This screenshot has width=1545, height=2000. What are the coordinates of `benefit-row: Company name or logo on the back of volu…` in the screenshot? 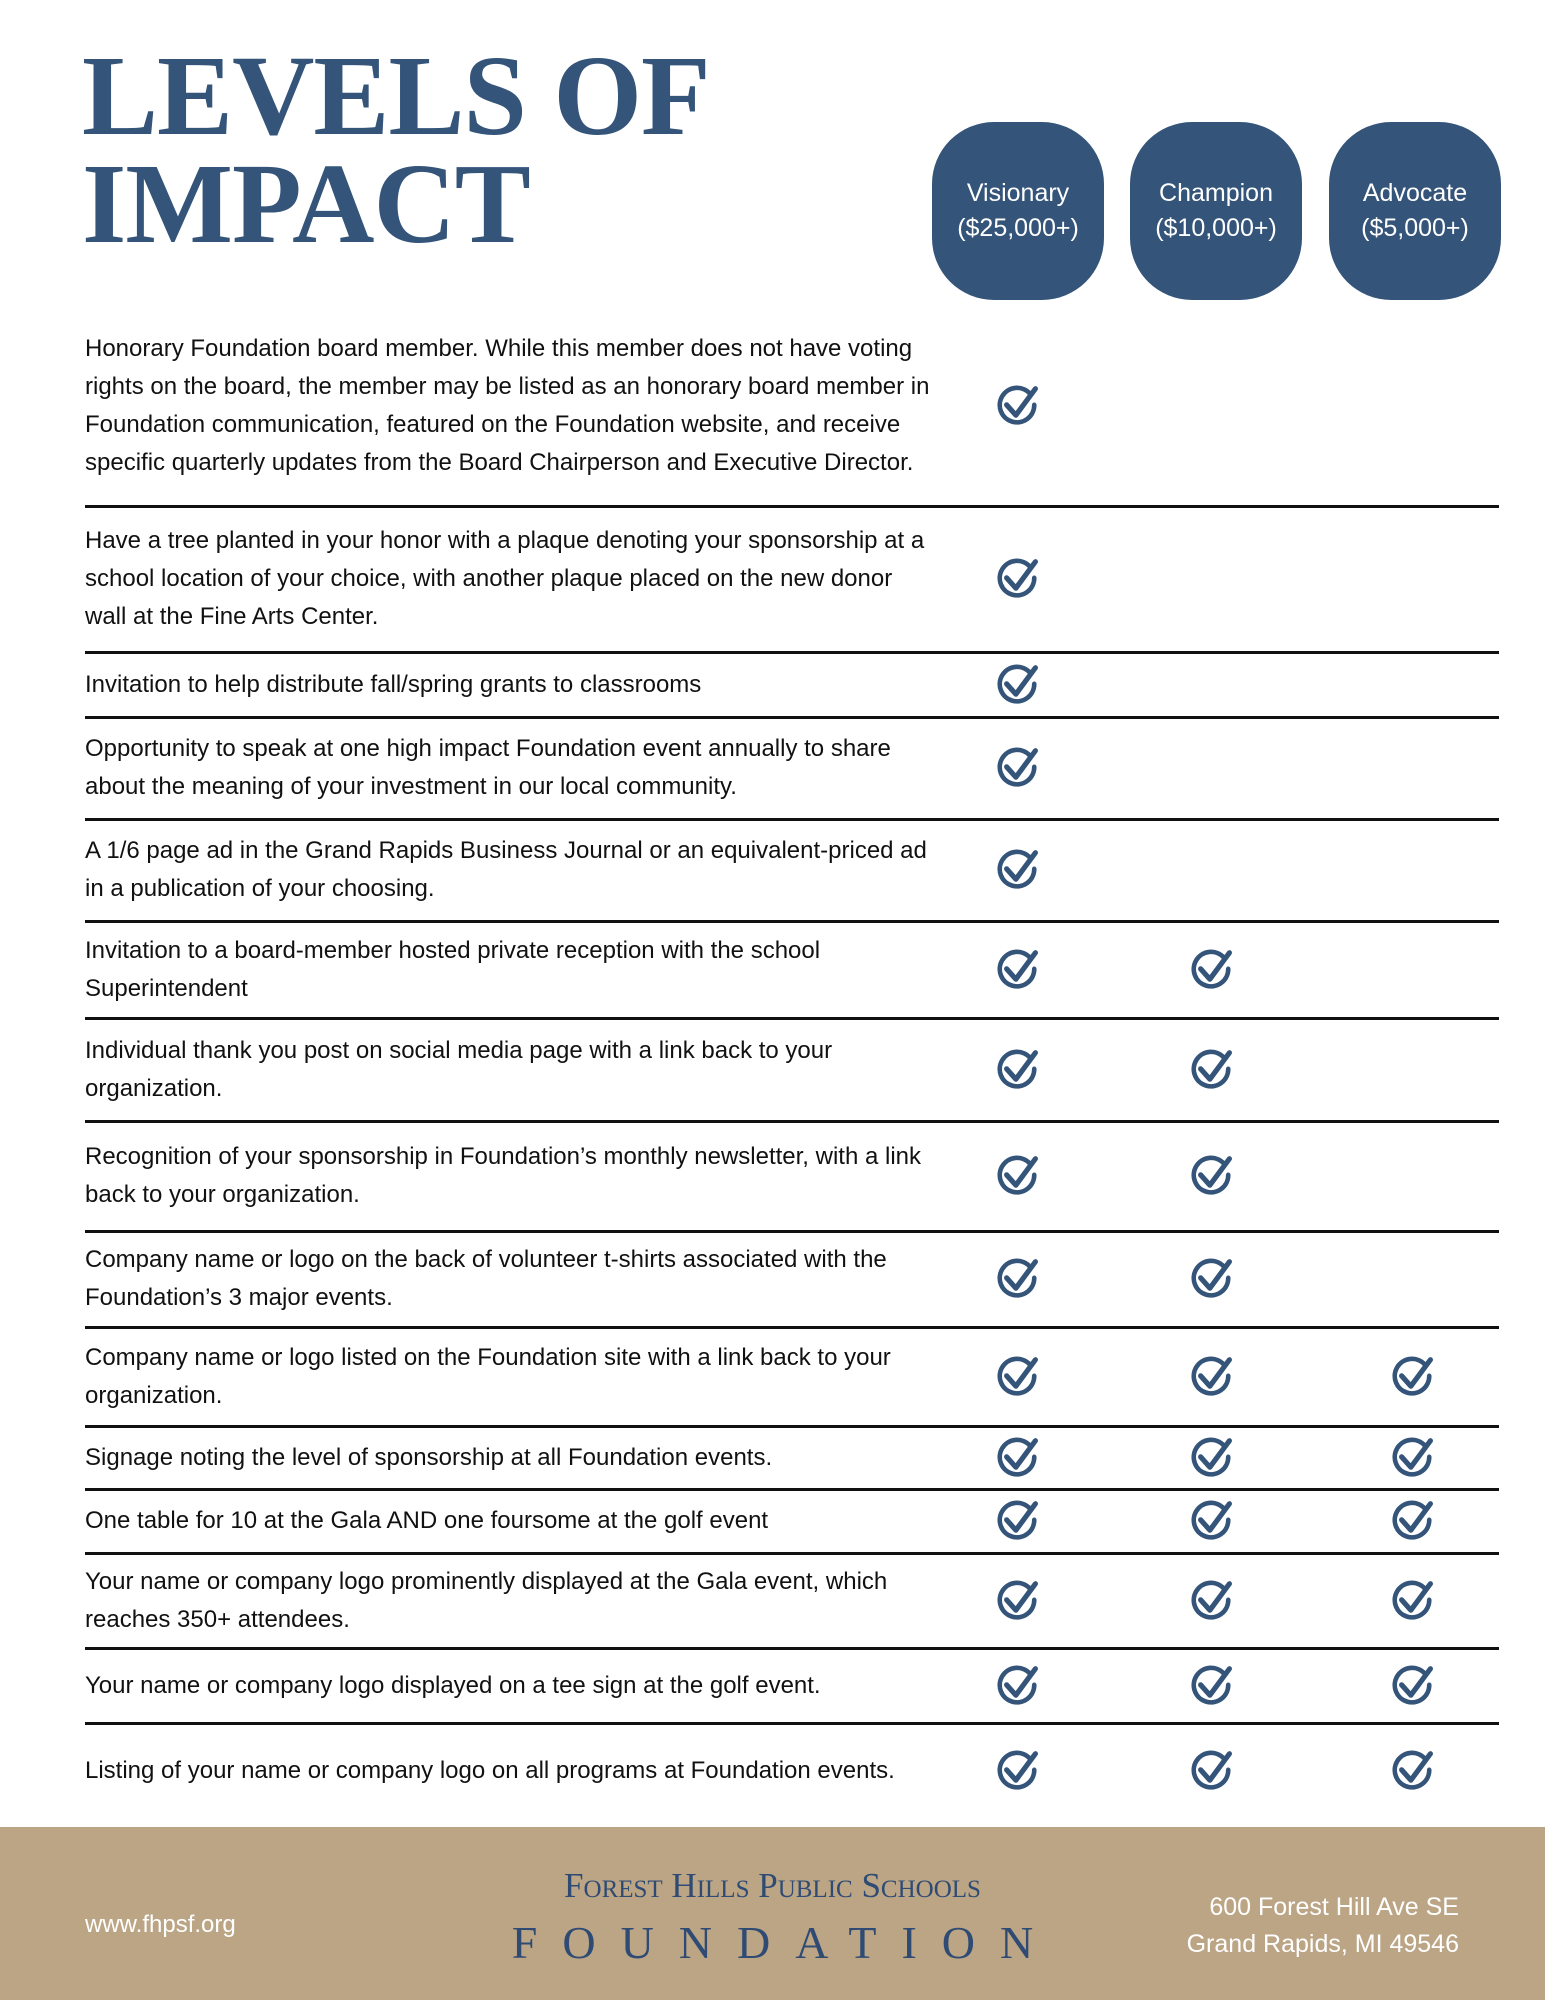 It's located at (792, 1279).